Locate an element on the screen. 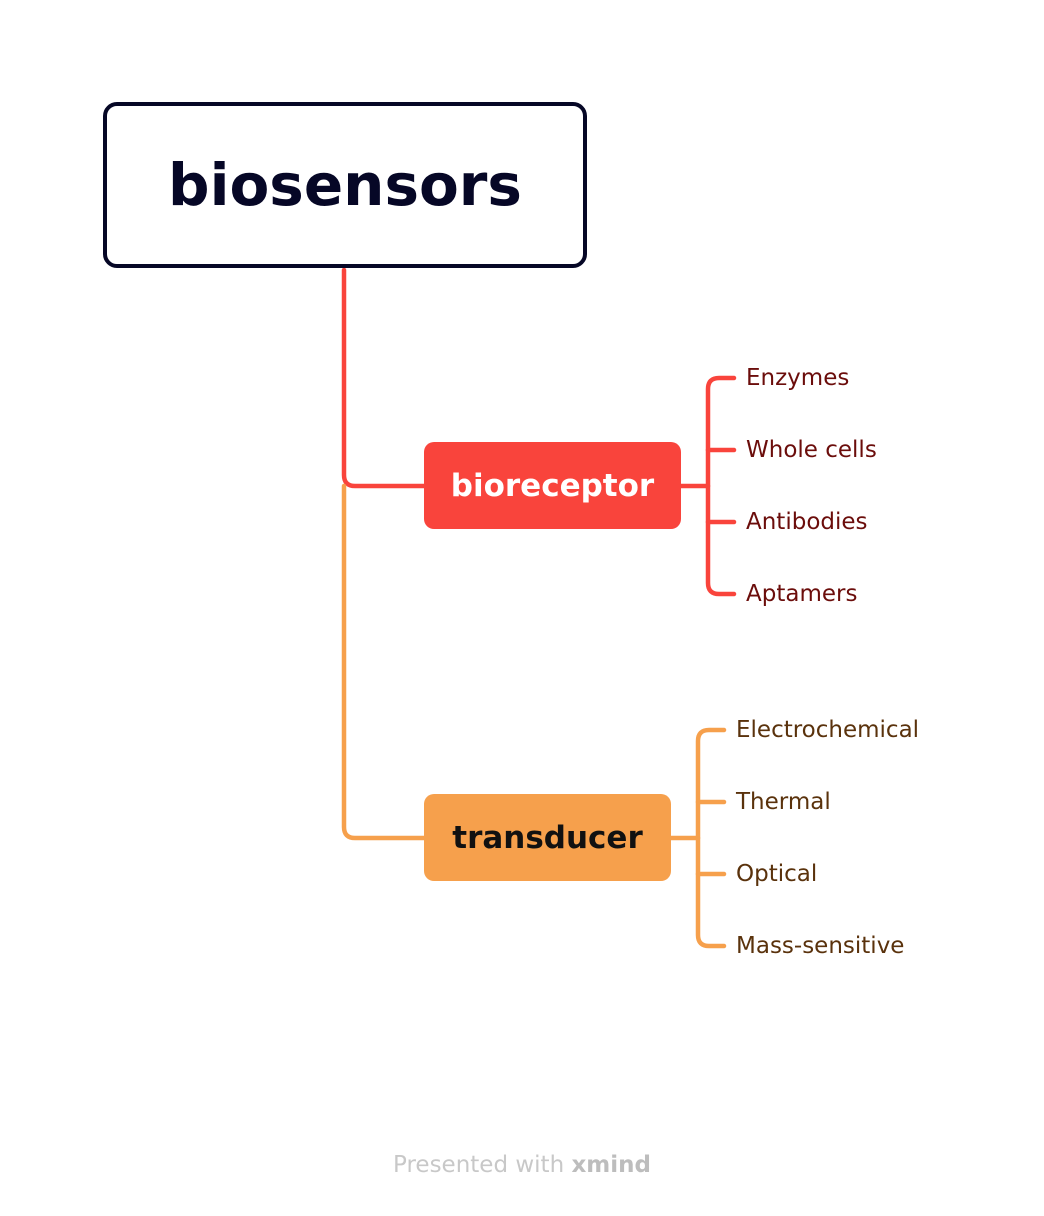 The image size is (1044, 1216). branch-topic-bioreceptor: bioreceptor is located at coordinates (552, 485).